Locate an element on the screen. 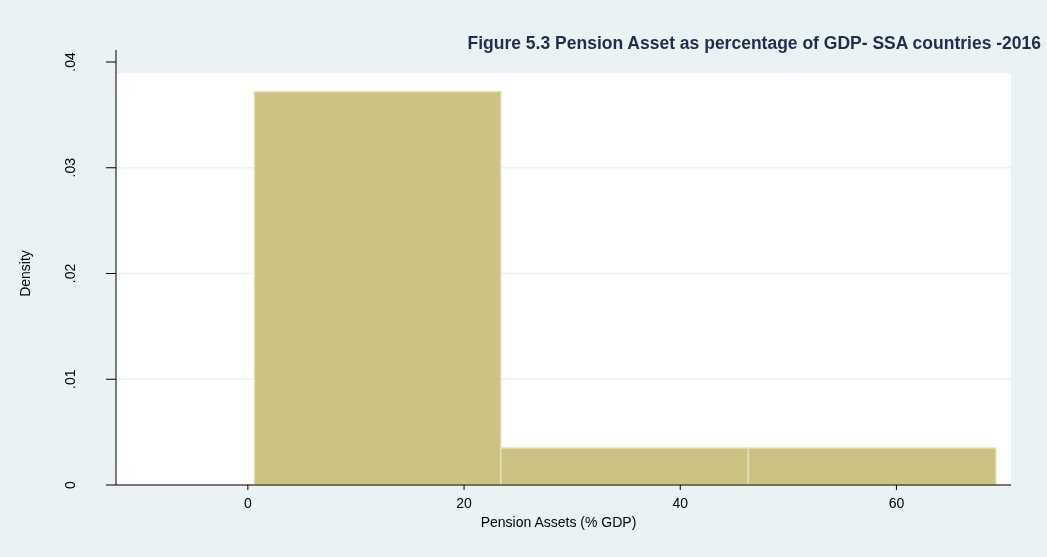 The image size is (1047, 557). x-axis-title: Pension Assets (% GDP) is located at coordinates (558, 522).